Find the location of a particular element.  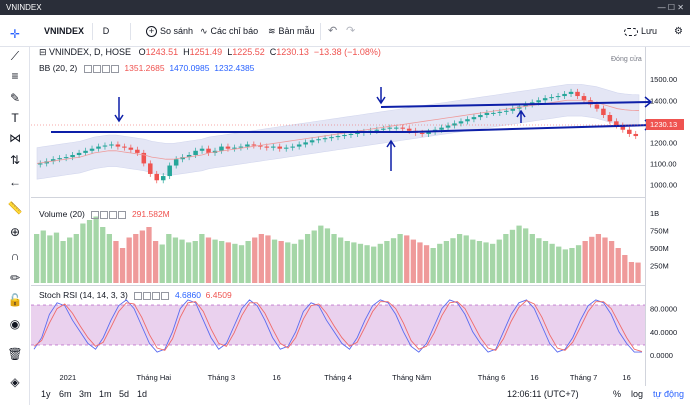

redo-icon: ↷ is located at coordinates (351, 31).